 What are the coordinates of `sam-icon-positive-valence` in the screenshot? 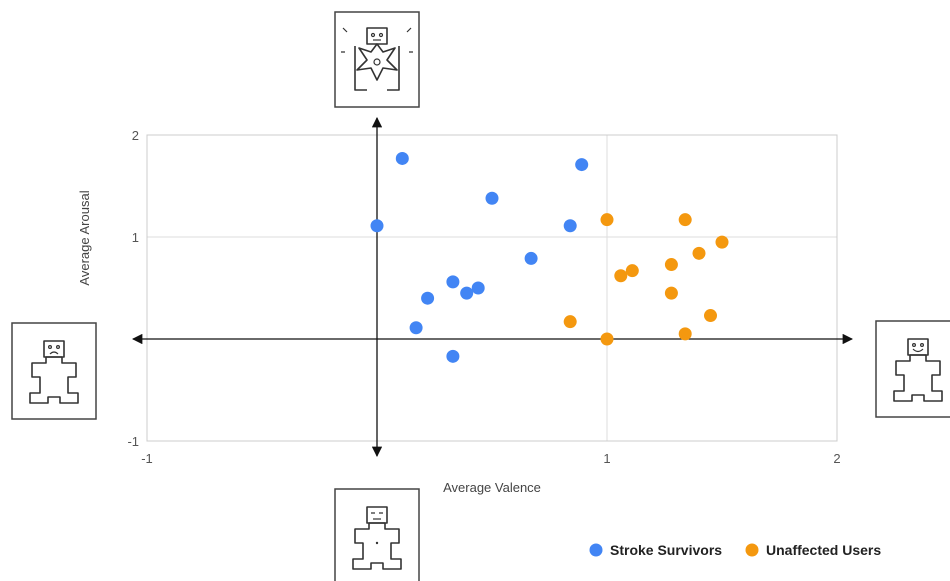 It's located at (912, 369).